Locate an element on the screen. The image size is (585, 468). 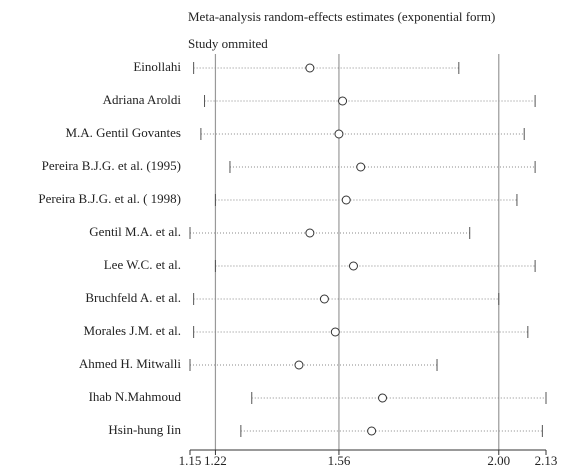
y-tick-label: Pereira B.J.G. et al. ( 1998) is located at coordinates (109, 198).